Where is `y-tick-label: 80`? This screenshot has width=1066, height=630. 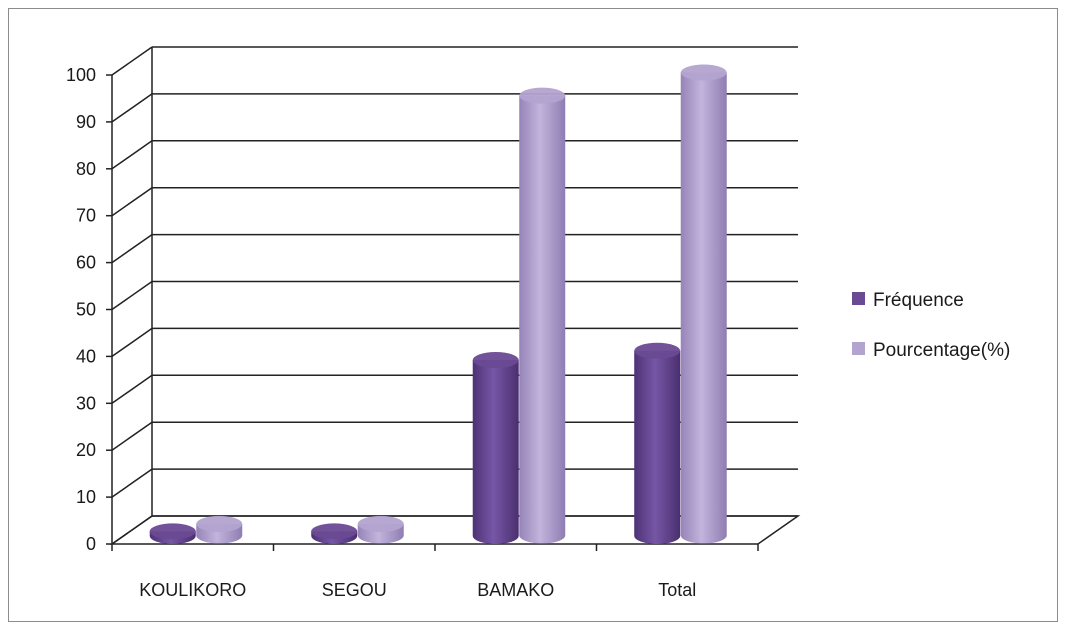
y-tick-label: 80 is located at coordinates (86, 169).